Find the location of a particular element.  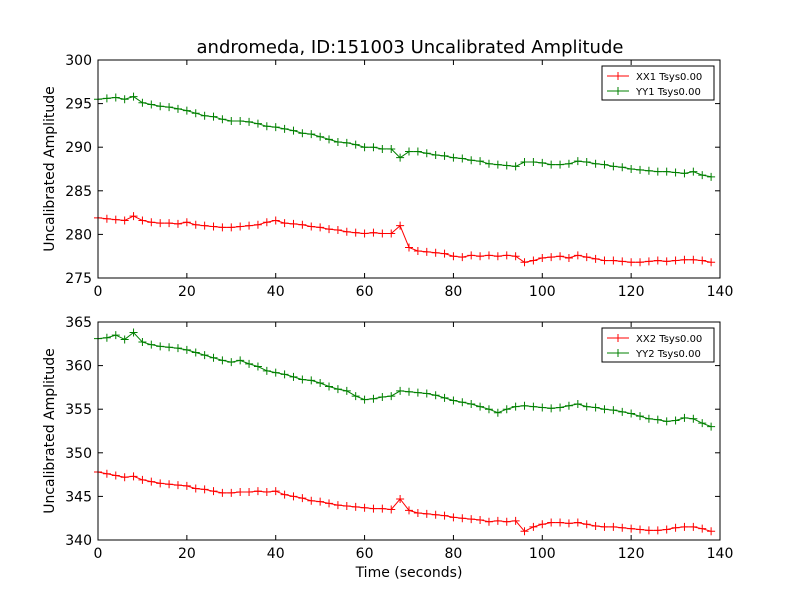

y-tick-label: 285 is located at coordinates (78, 192).